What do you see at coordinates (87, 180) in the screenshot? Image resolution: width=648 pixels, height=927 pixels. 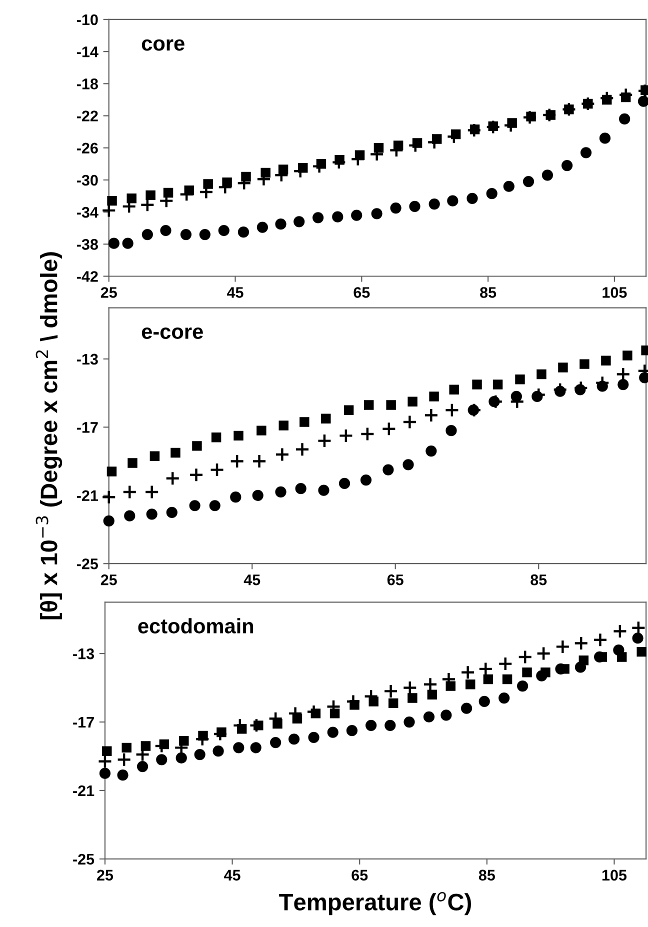 I see `y-tick-label: -30` at bounding box center [87, 180].